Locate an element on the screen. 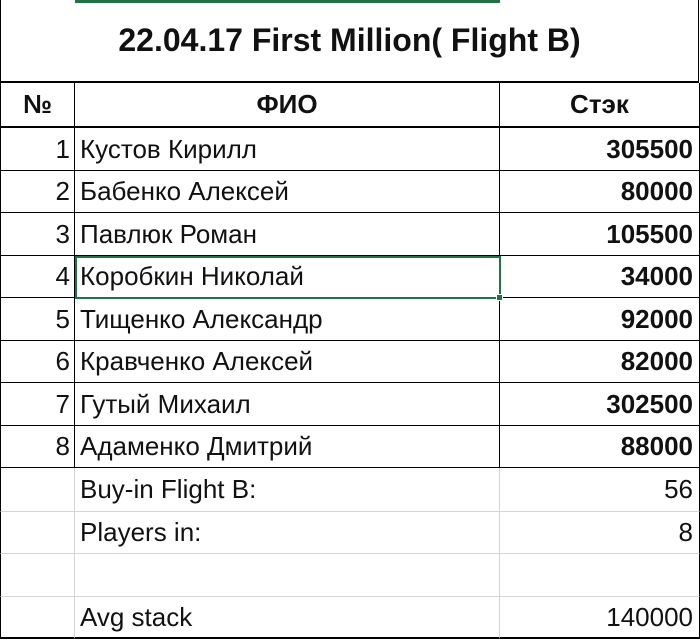  summary-value: 140000 is located at coordinates (600, 618).